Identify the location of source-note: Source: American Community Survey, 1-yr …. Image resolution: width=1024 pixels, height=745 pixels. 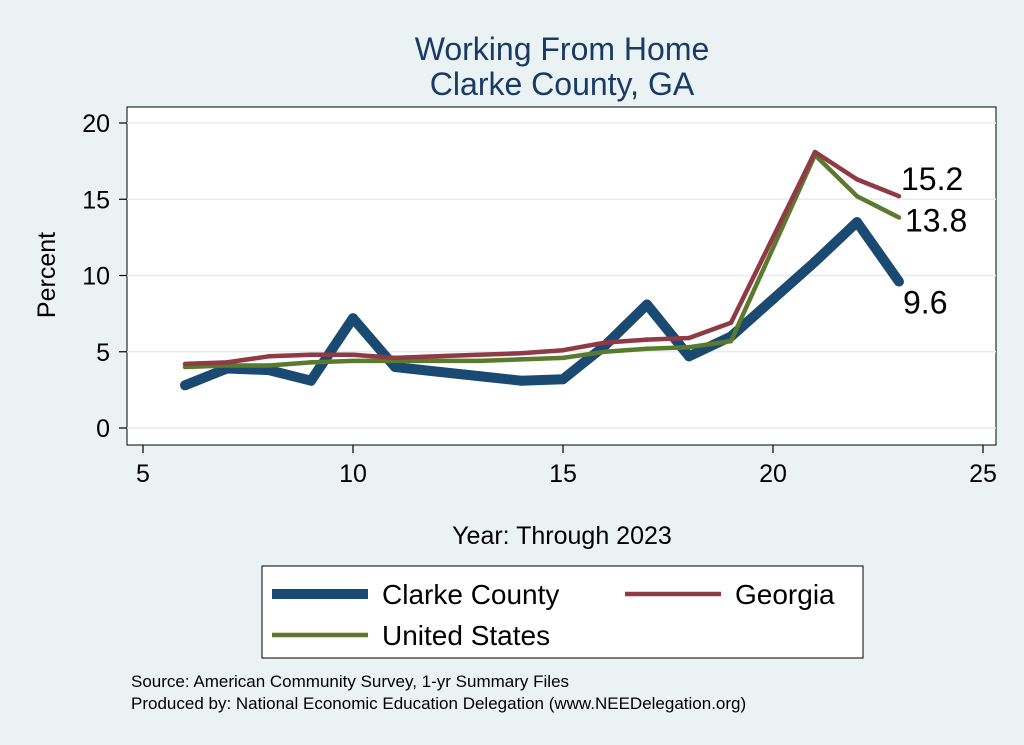
(350, 681).